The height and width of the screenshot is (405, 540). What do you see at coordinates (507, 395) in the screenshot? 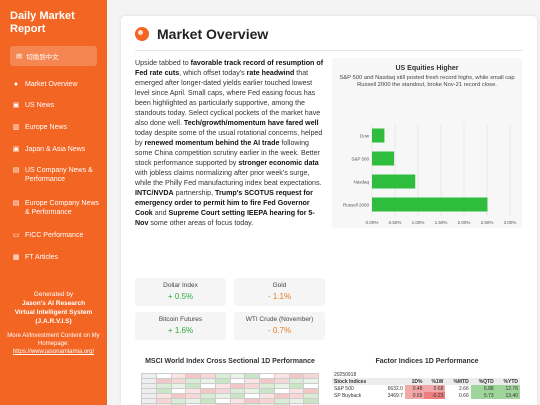
I see `table-cell: 13.40` at bounding box center [507, 395].